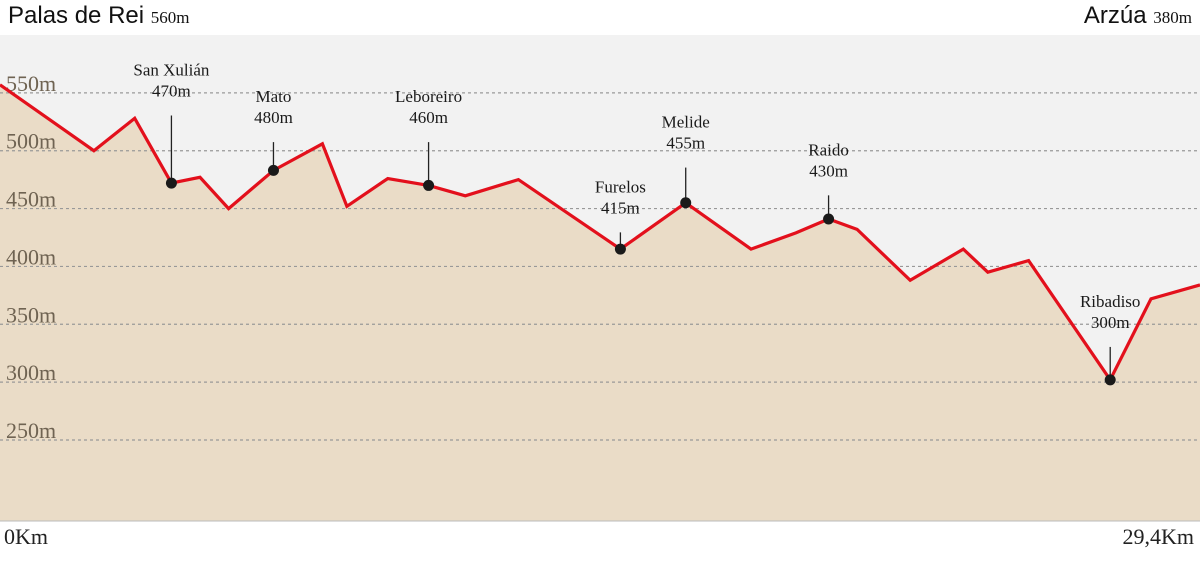  What do you see at coordinates (26, 536) in the screenshot?
I see `distance-start-label: 0Km` at bounding box center [26, 536].